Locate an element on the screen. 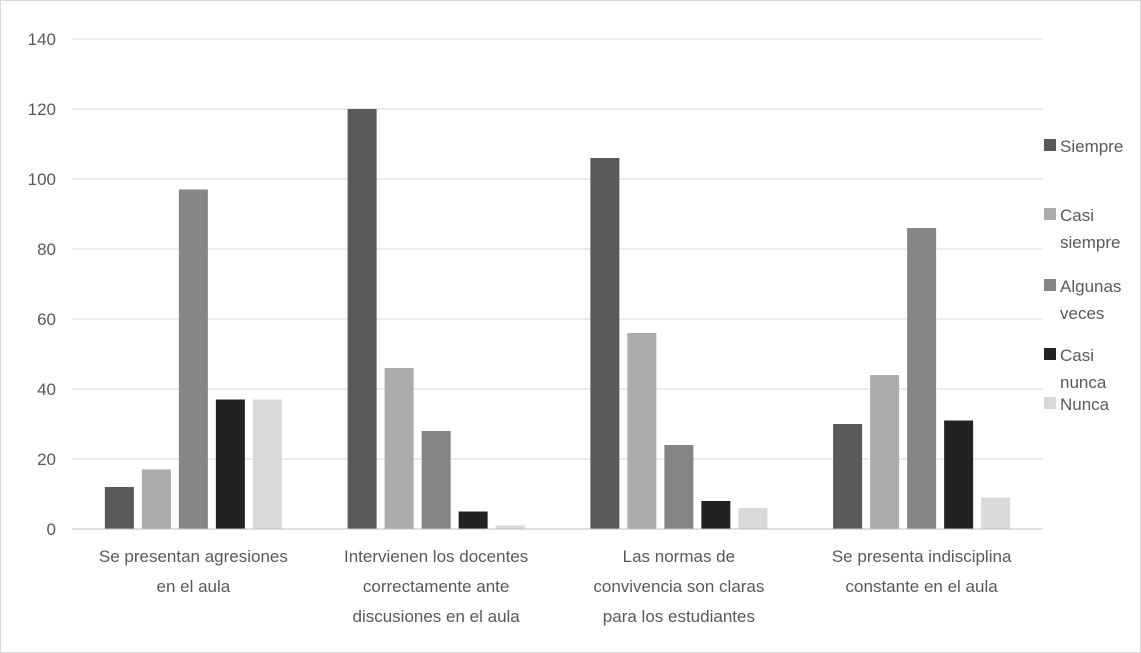 The width and height of the screenshot is (1141, 653). x-category-label: convivencia son claras is located at coordinates (678, 586).